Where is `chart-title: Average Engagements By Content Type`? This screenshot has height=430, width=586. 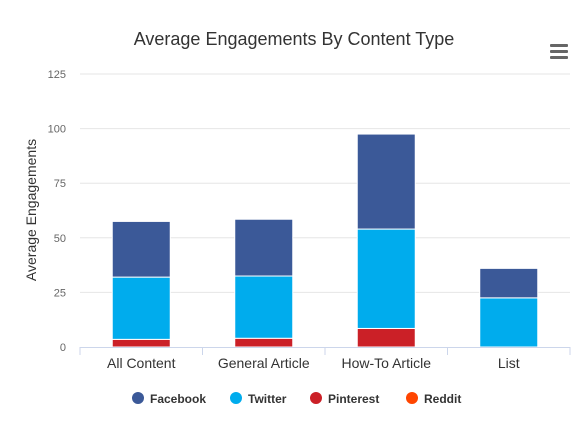 chart-title: Average Engagements By Content Type is located at coordinates (294, 39).